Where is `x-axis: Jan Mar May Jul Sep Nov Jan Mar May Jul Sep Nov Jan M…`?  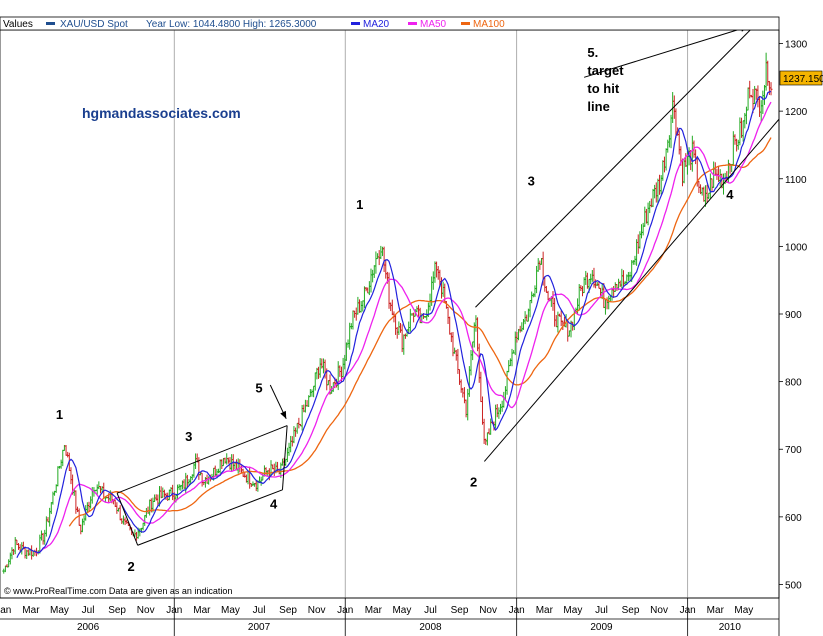 x-axis: Jan Mar May Jul Sep Nov Jan Mar May Jul Sep Nov Jan M… is located at coordinates (389, 615).